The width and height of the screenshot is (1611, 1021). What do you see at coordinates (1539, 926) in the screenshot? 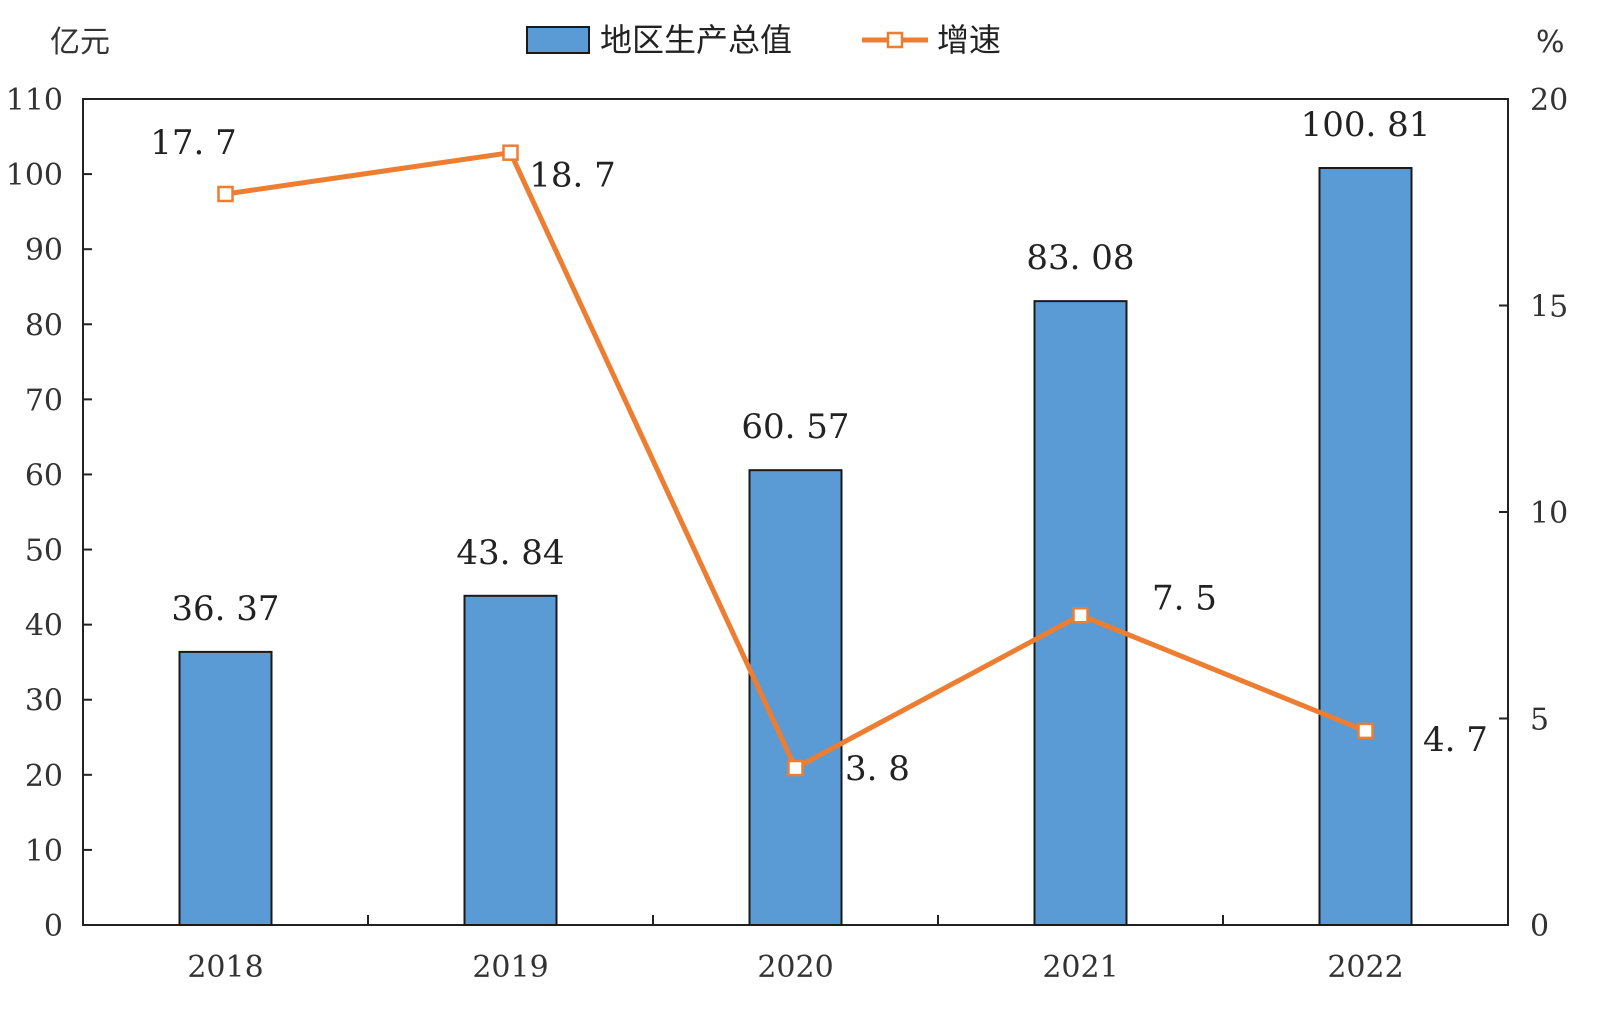
I see `right-tick-label: 0` at bounding box center [1539, 926].